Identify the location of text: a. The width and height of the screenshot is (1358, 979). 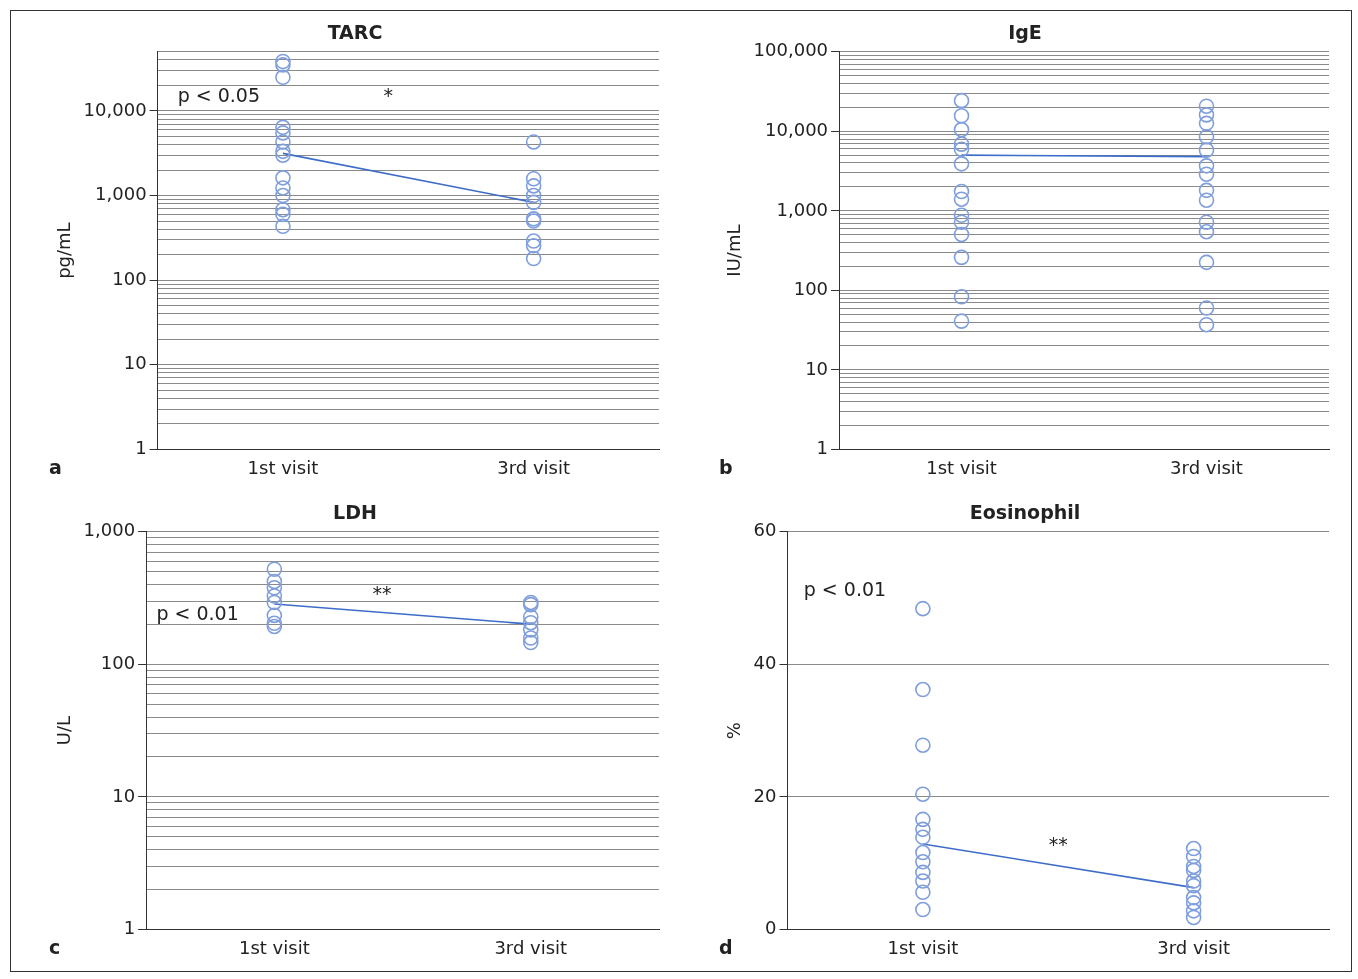
(55, 467).